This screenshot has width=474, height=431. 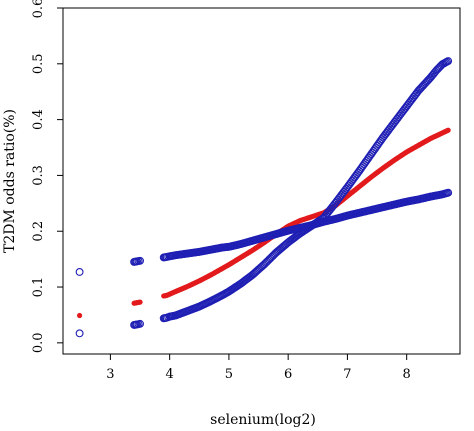 What do you see at coordinates (229, 374) in the screenshot?
I see `x-tick-label: 5` at bounding box center [229, 374].